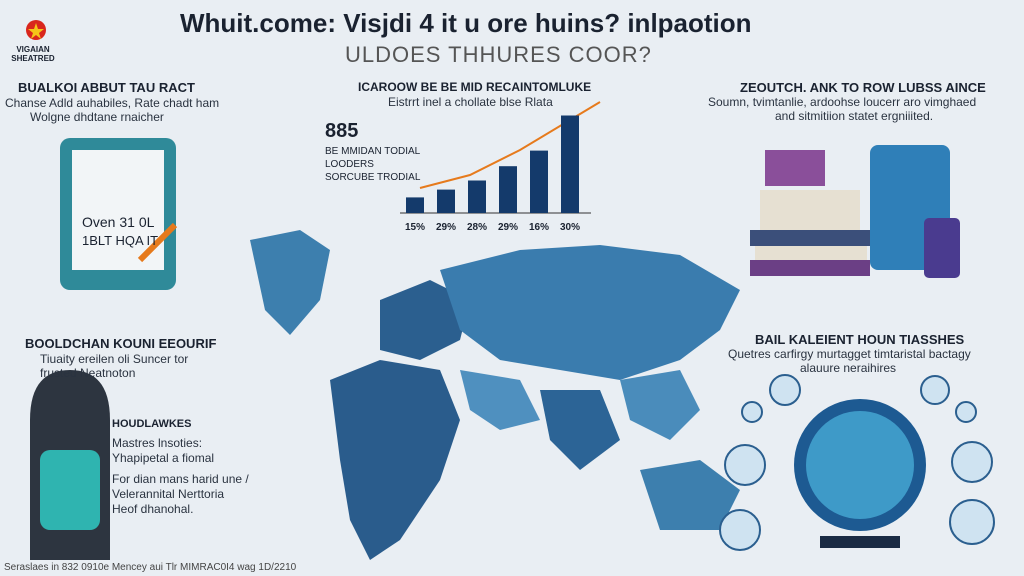  Describe the element at coordinates (121, 343) in the screenshot. I see `heading: BOOLDCHAN KOUNI EEOURIF` at that location.